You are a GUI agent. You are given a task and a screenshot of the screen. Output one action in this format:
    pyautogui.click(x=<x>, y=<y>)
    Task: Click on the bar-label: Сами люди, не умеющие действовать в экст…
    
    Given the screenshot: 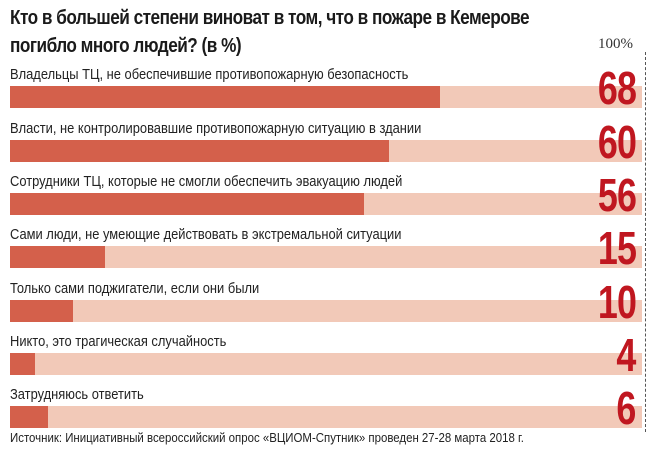 What is the action you would take?
    pyautogui.click(x=206, y=234)
    